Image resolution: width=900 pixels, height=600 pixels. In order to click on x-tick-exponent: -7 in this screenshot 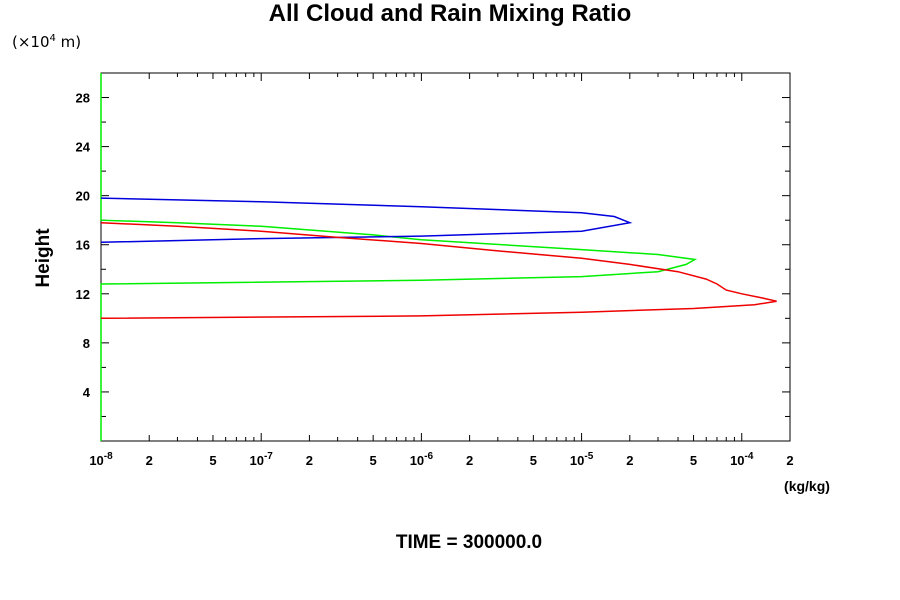, I will do `click(268, 456)`.